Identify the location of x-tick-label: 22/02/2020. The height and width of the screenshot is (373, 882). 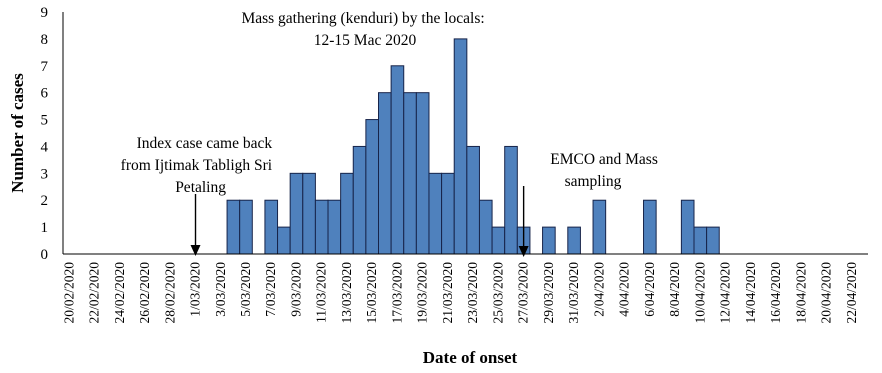
(94, 293).